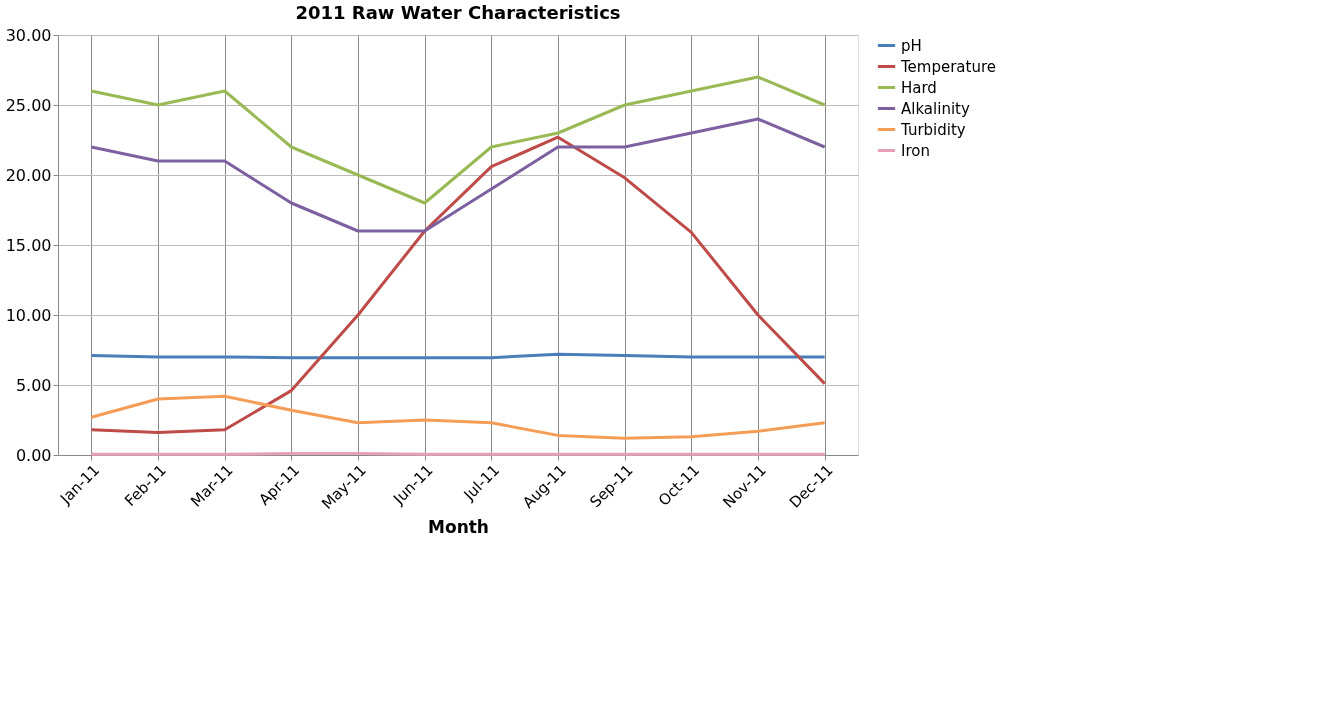 The width and height of the screenshot is (1337, 710). Describe the element at coordinates (915, 150) in the screenshot. I see `legend-label: Iron` at that location.